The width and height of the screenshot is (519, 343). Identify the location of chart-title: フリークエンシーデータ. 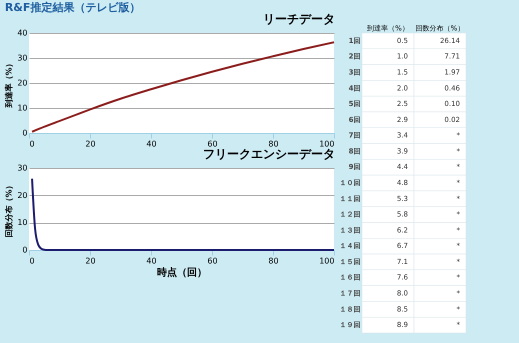
(269, 154).